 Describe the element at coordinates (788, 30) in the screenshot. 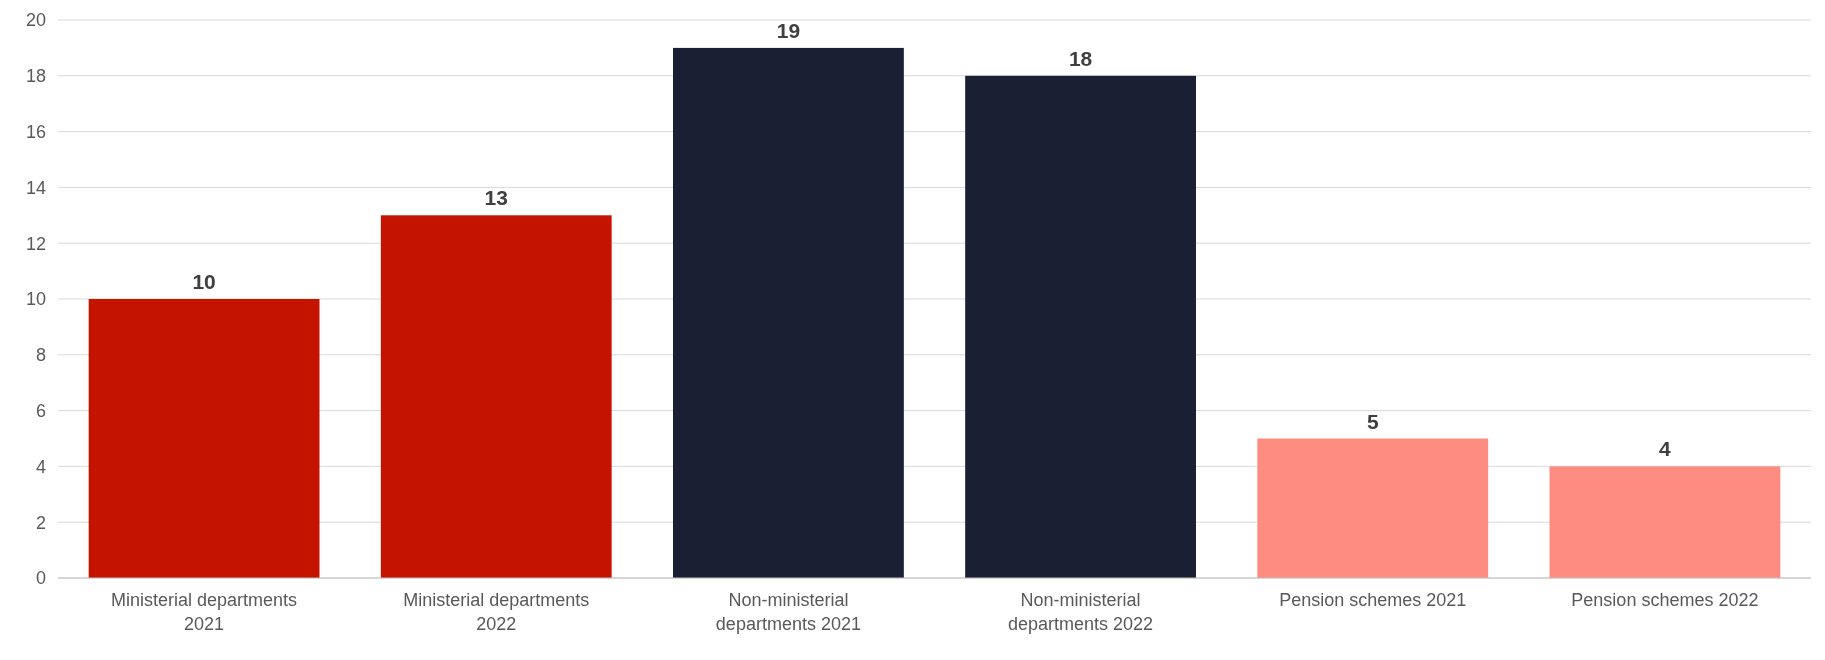

I see `data-label: 19` at that location.